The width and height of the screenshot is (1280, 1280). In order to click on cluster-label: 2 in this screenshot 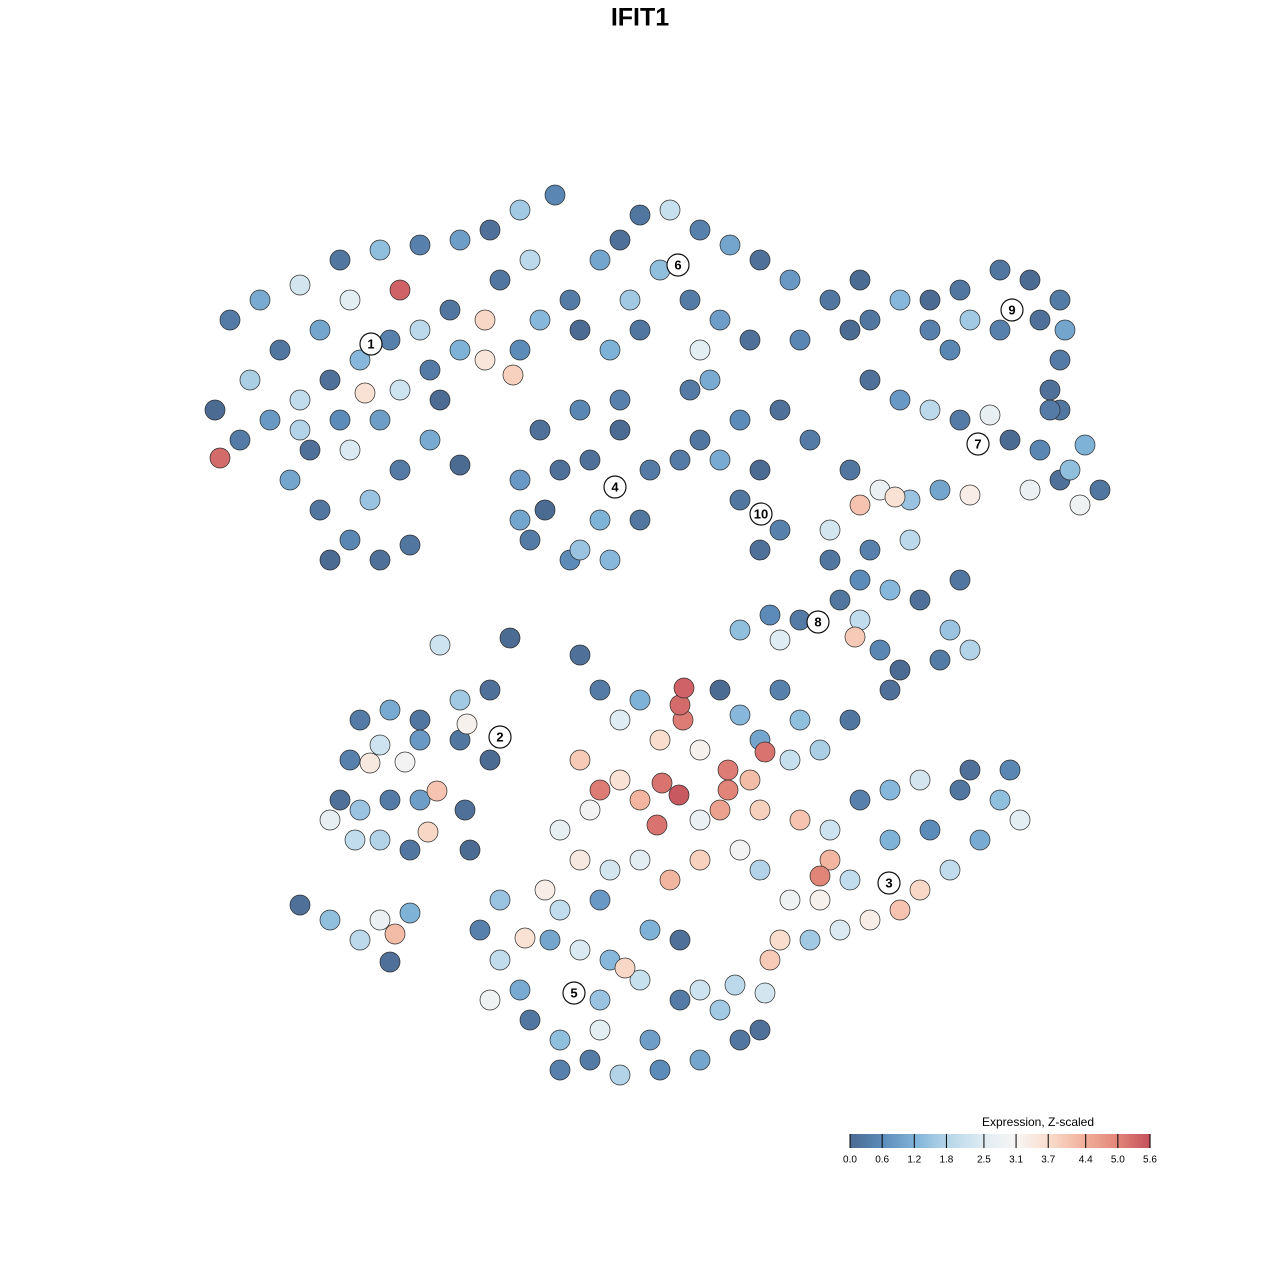, I will do `click(499, 736)`.